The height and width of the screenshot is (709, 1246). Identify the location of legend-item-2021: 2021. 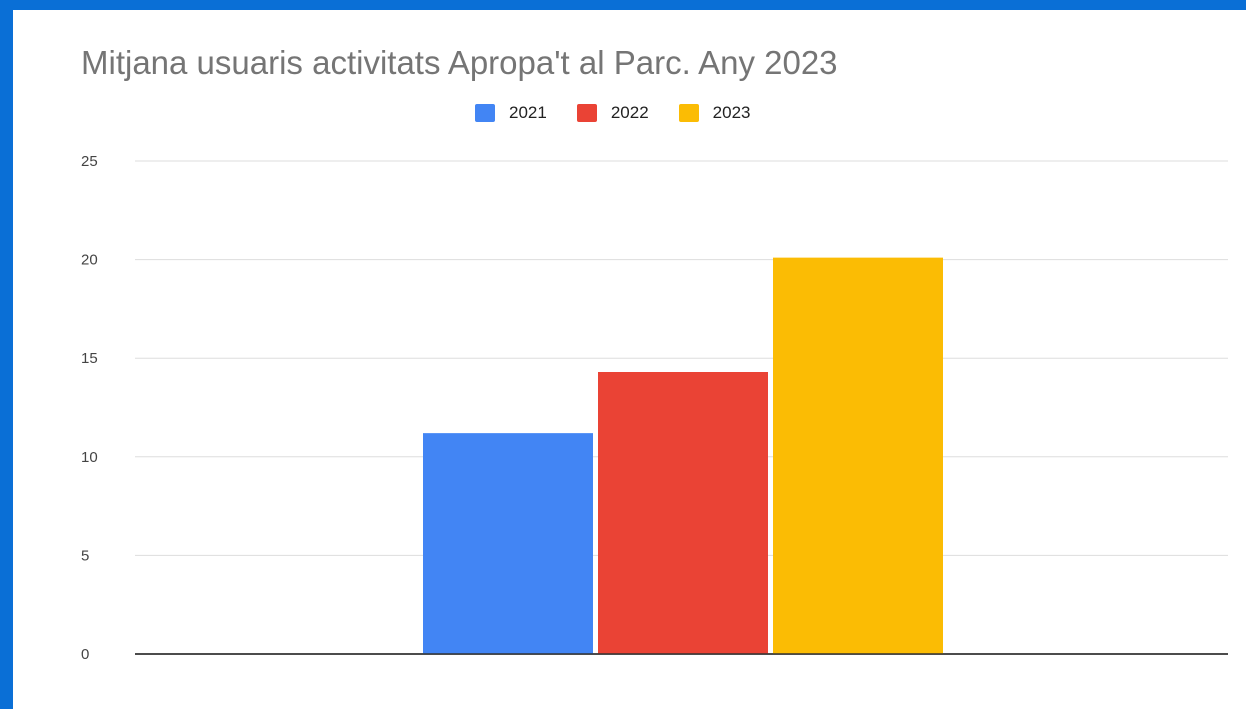
(511, 113).